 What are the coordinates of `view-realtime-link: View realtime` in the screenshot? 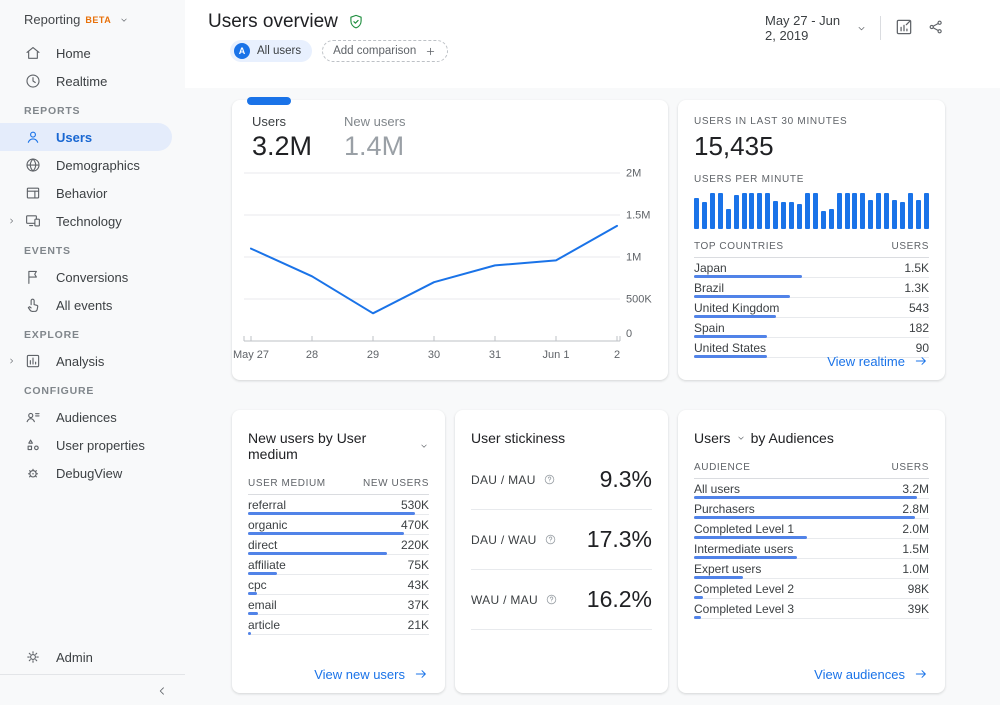 It's located at (878, 361).